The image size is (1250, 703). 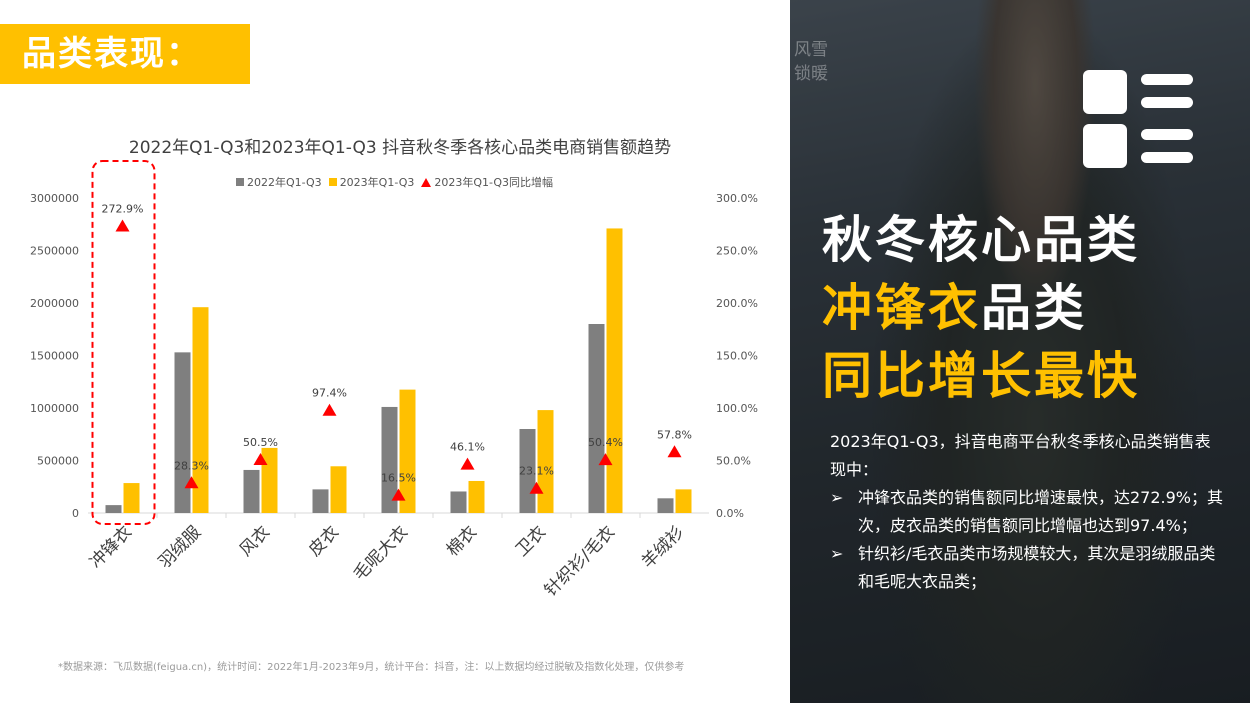 I want to click on headline-line-3: 同比增长最快, so click(x=981, y=372).